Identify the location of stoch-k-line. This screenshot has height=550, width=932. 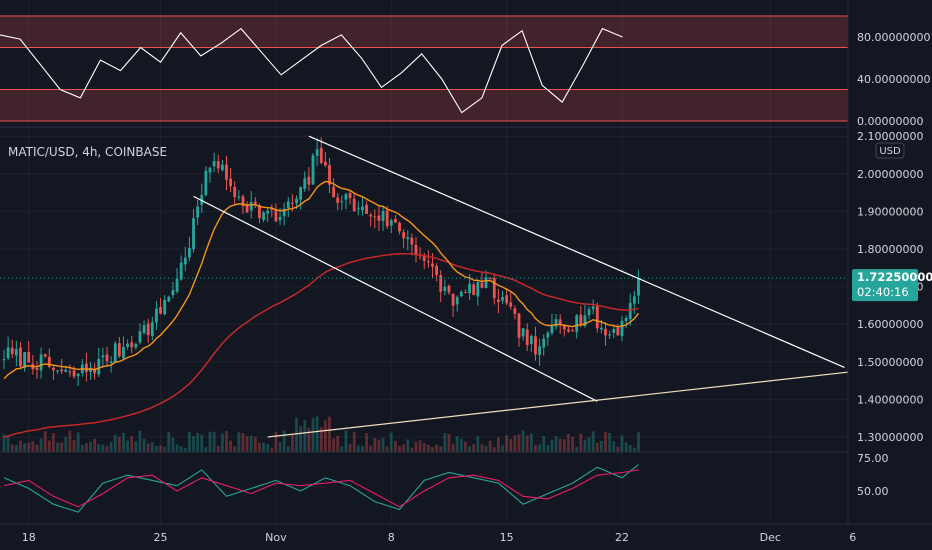
(321, 488).